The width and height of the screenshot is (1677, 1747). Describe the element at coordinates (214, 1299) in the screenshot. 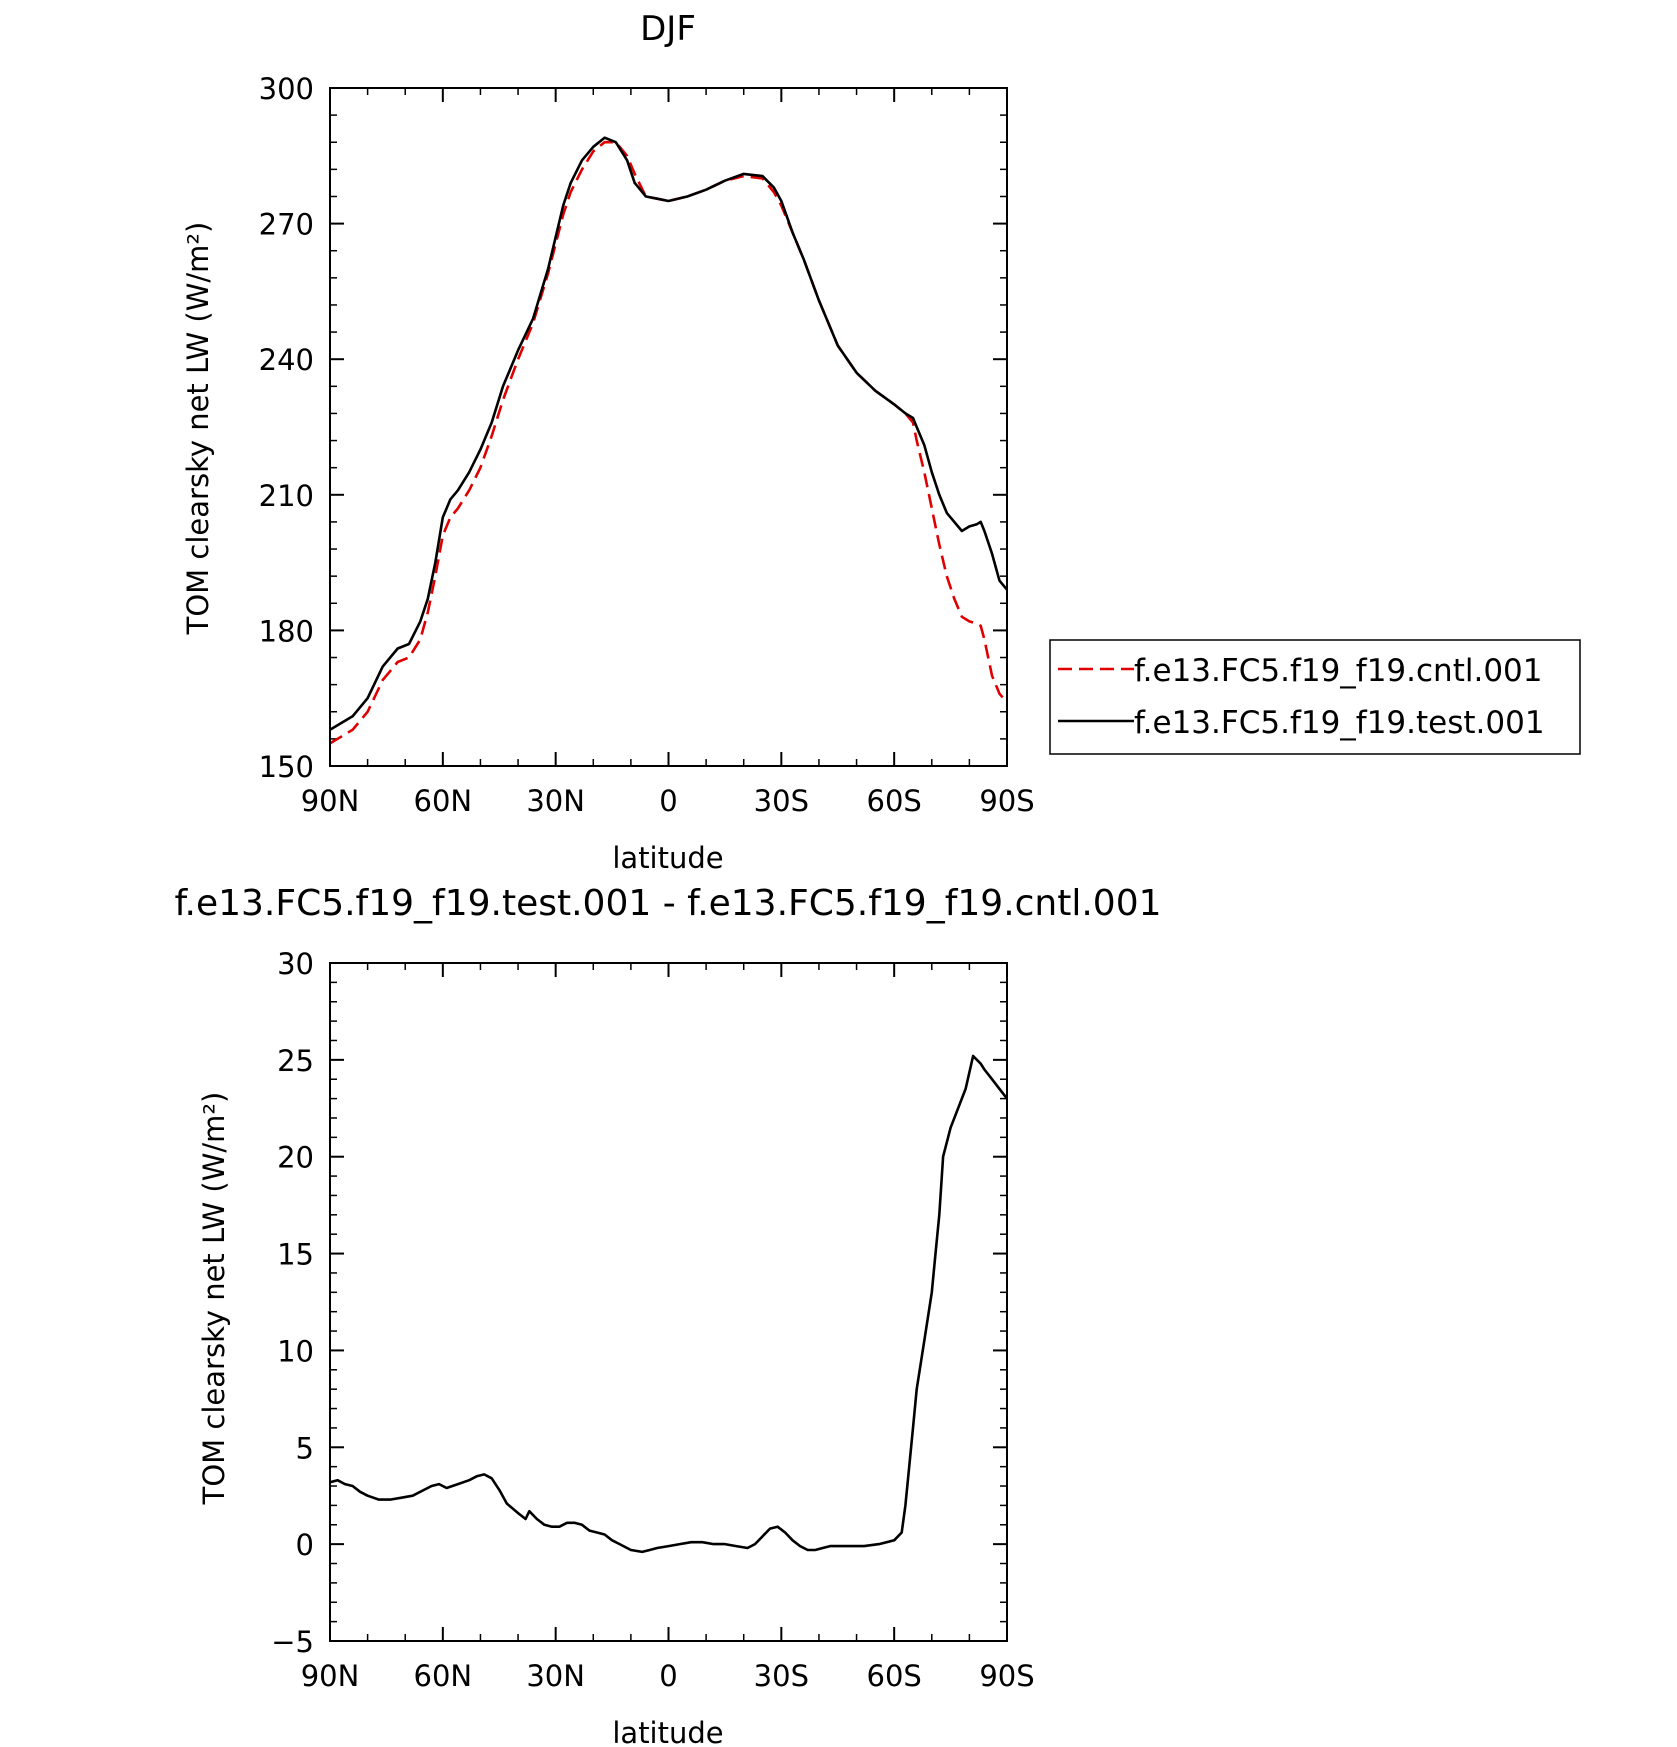

I see `bottom-y-axis-label: TOM clearsky net LW (W/m²)` at that location.